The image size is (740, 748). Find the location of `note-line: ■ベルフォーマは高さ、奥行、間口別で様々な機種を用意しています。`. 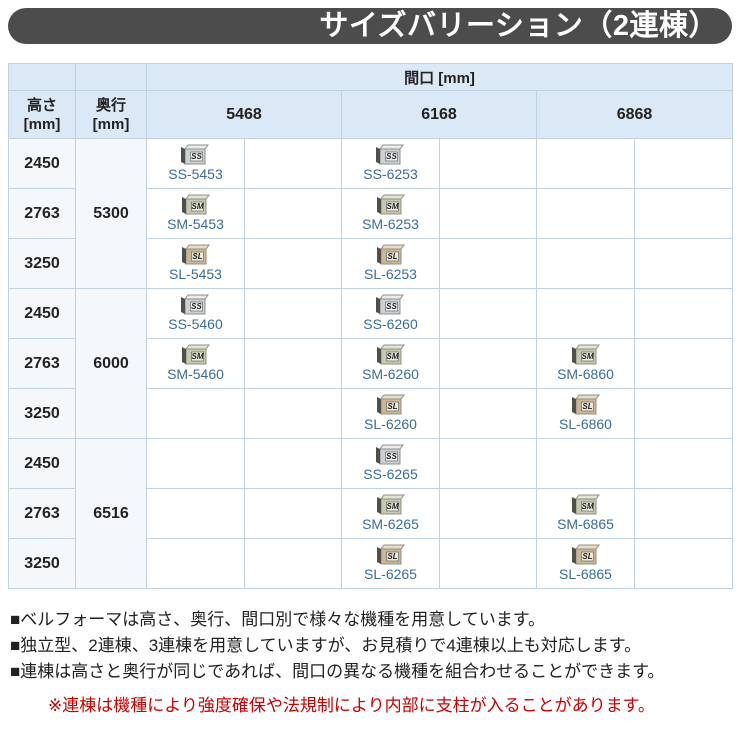

note-line: ■ベルフォーマは高さ、奥行、間口別で様々な機種を用意しています。 is located at coordinates (278, 619).